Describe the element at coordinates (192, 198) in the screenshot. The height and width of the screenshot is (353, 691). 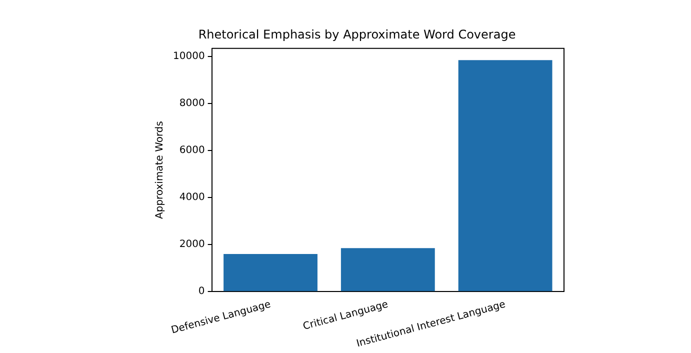
I see `y-tick-label: 4000` at that location.